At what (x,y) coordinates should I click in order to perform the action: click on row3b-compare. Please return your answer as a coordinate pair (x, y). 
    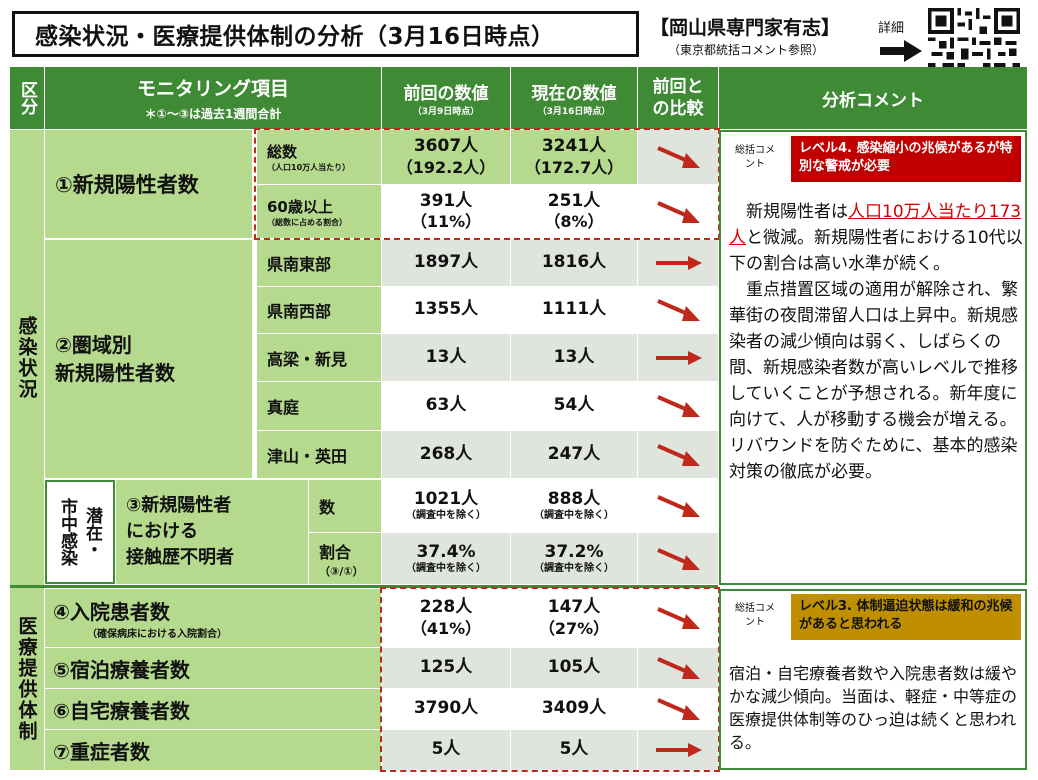
    Looking at the image, I should click on (678, 558).